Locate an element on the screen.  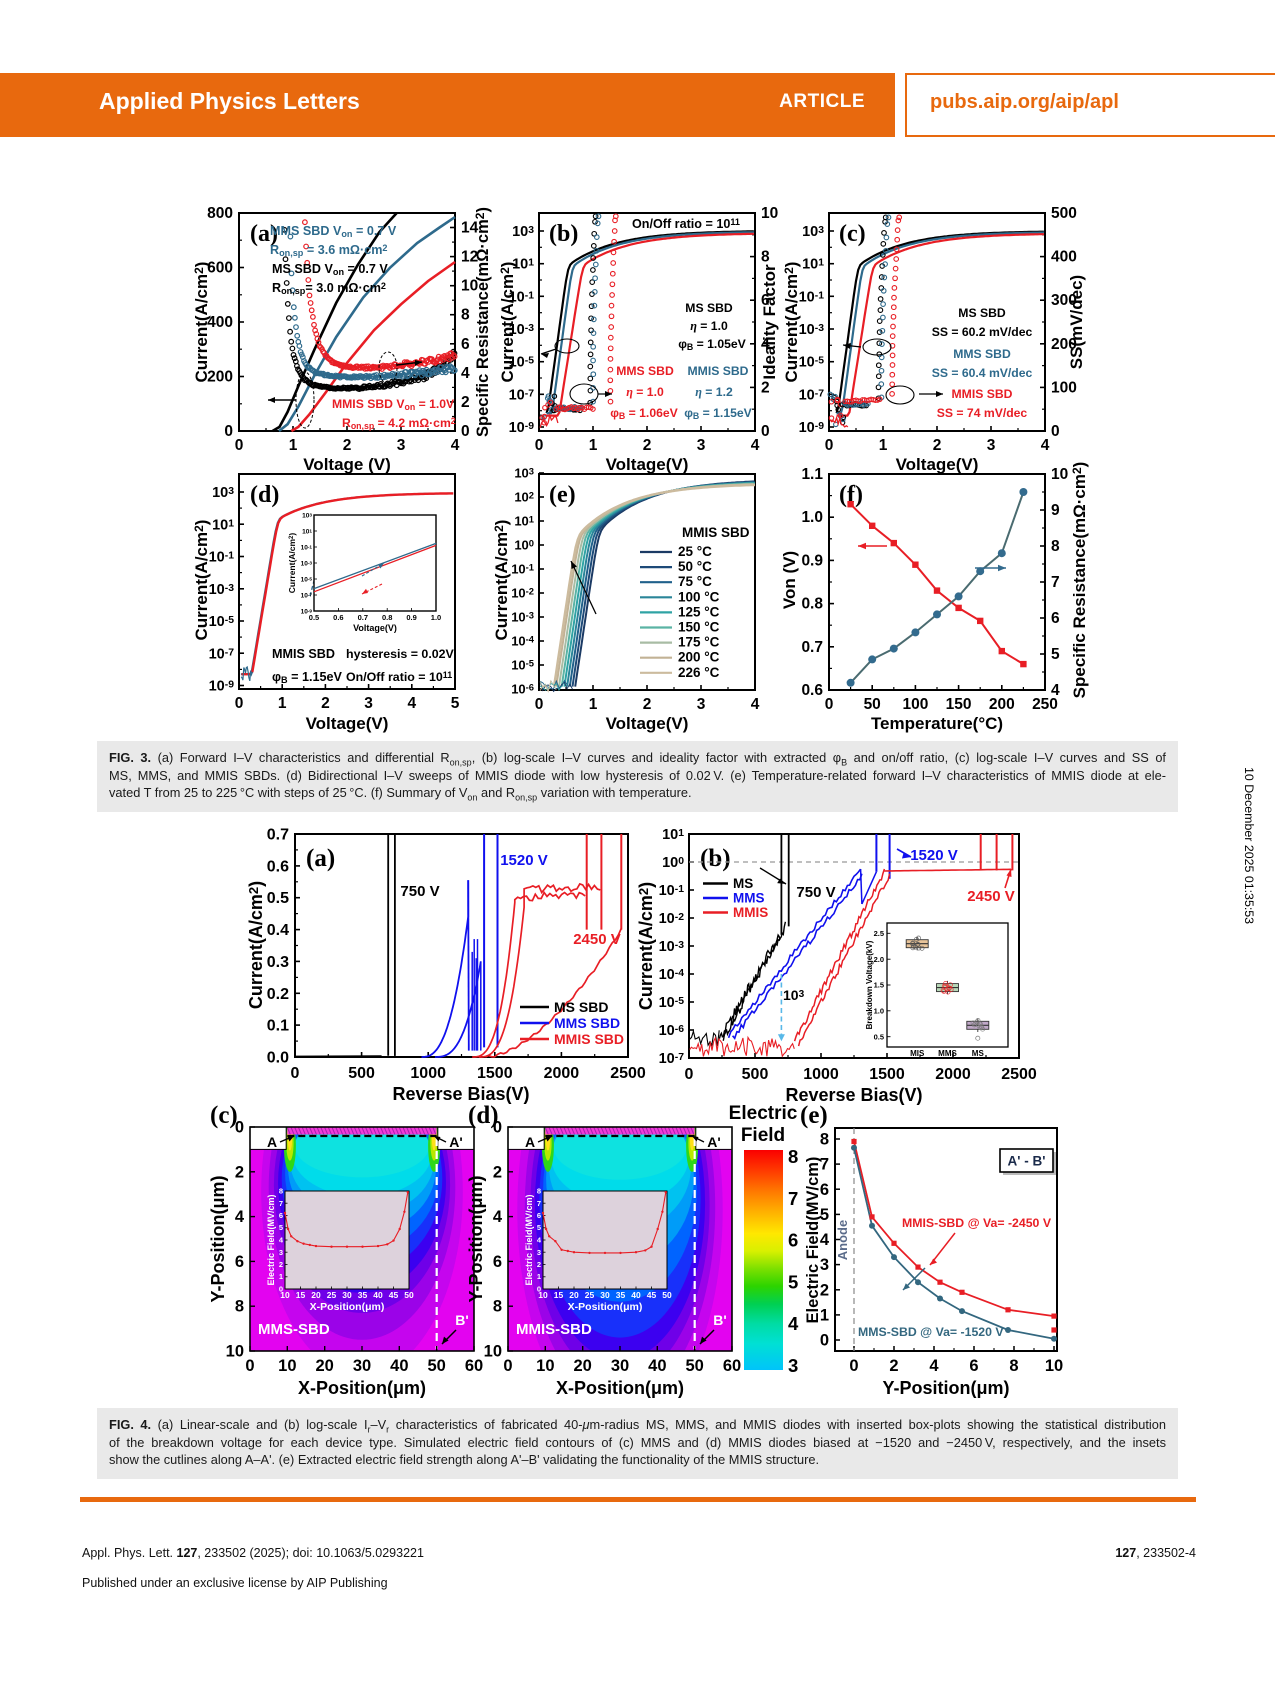
svg-text: 1.1 is located at coordinates (812, 474).